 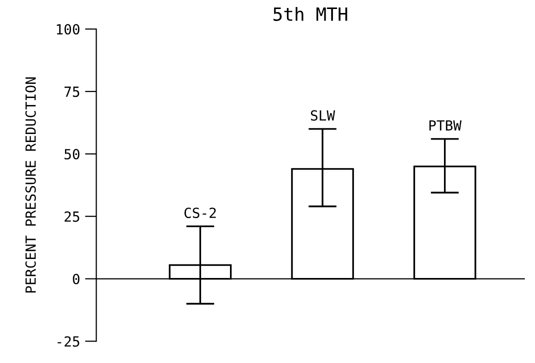 I want to click on y-tick-label: 75, so click(x=72, y=91).